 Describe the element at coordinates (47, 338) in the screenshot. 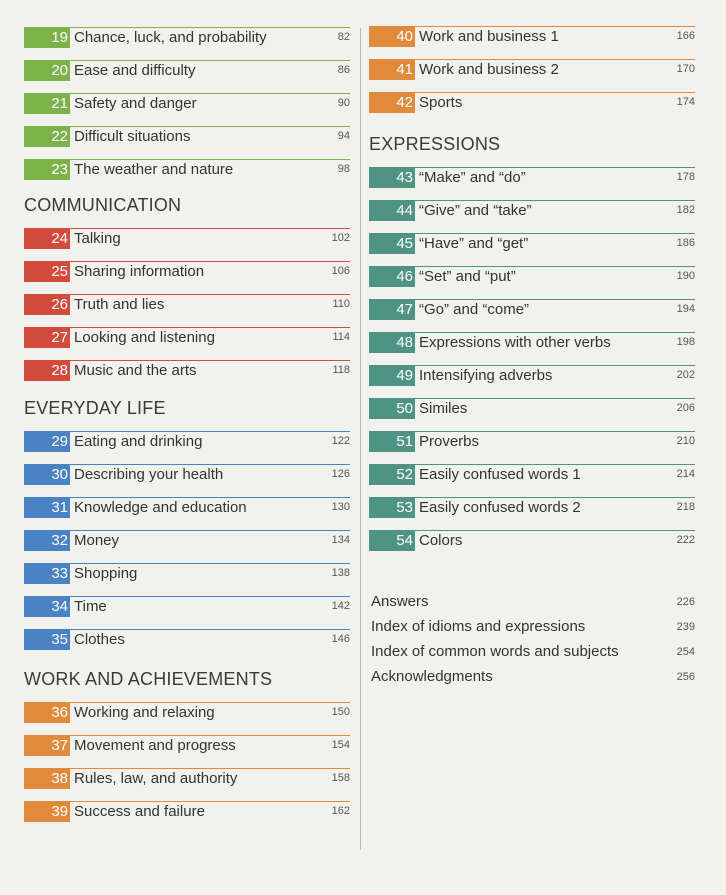

I see `chapter-number-badge: 27` at that location.